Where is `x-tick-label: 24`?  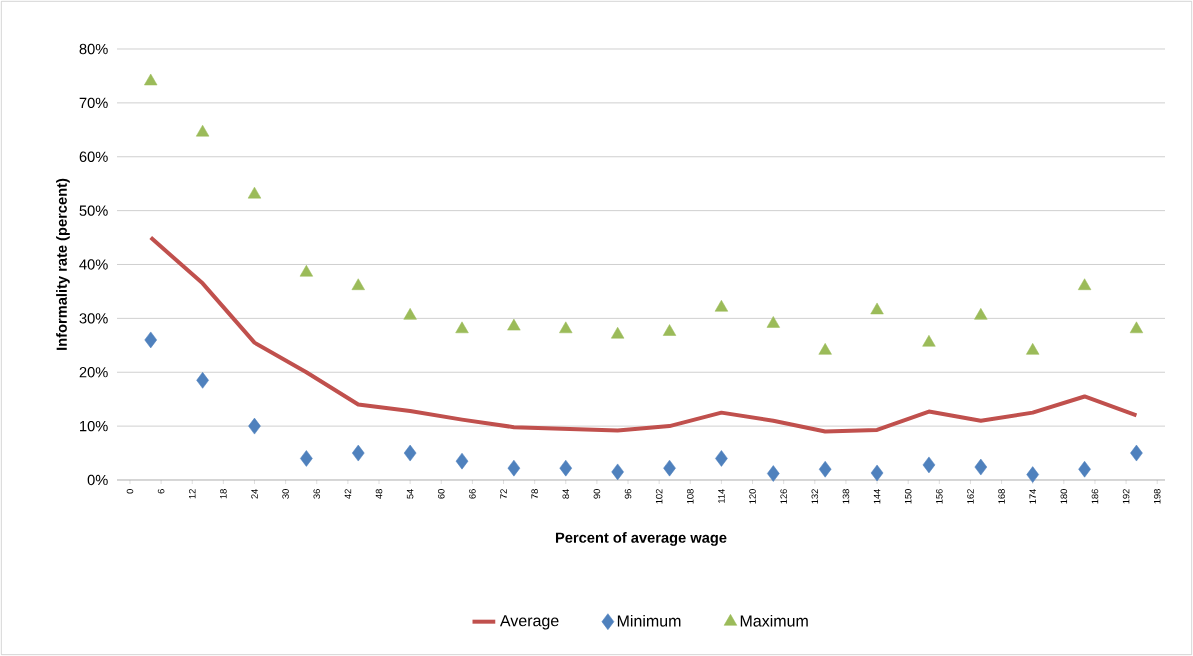 x-tick-label: 24 is located at coordinates (254, 493).